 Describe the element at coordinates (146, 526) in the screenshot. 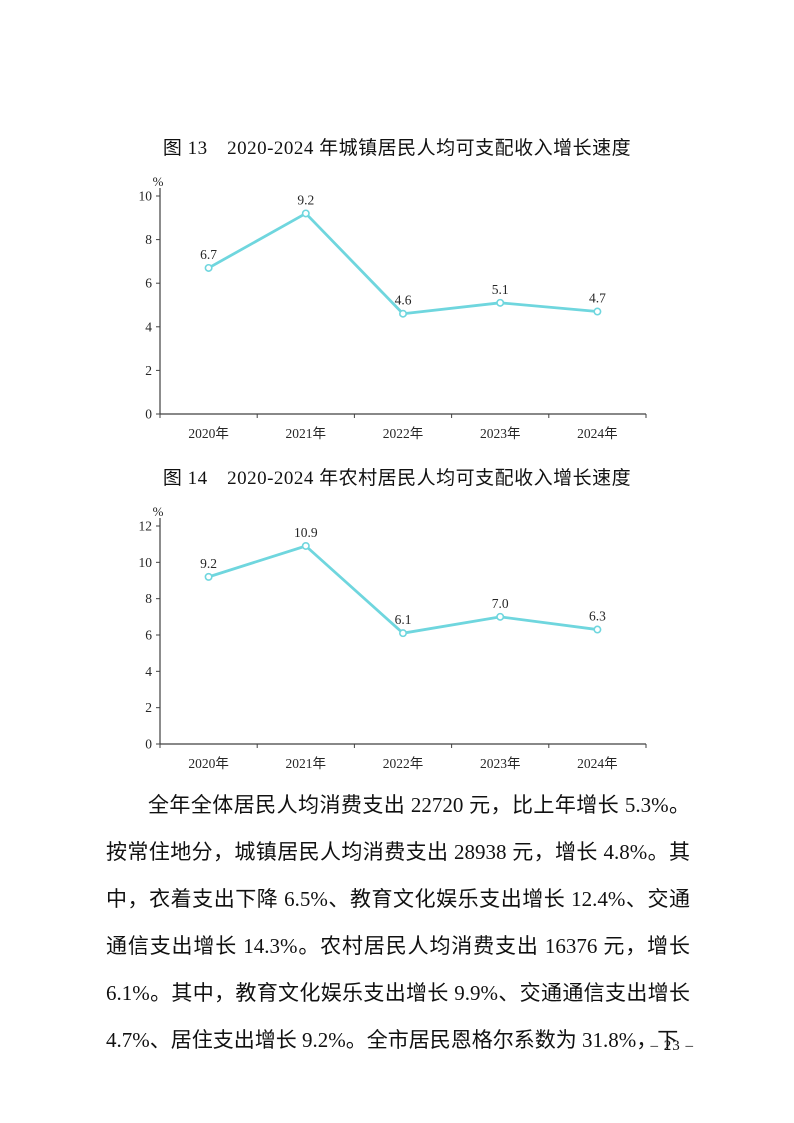

I see `y-tick-label: 12` at that location.